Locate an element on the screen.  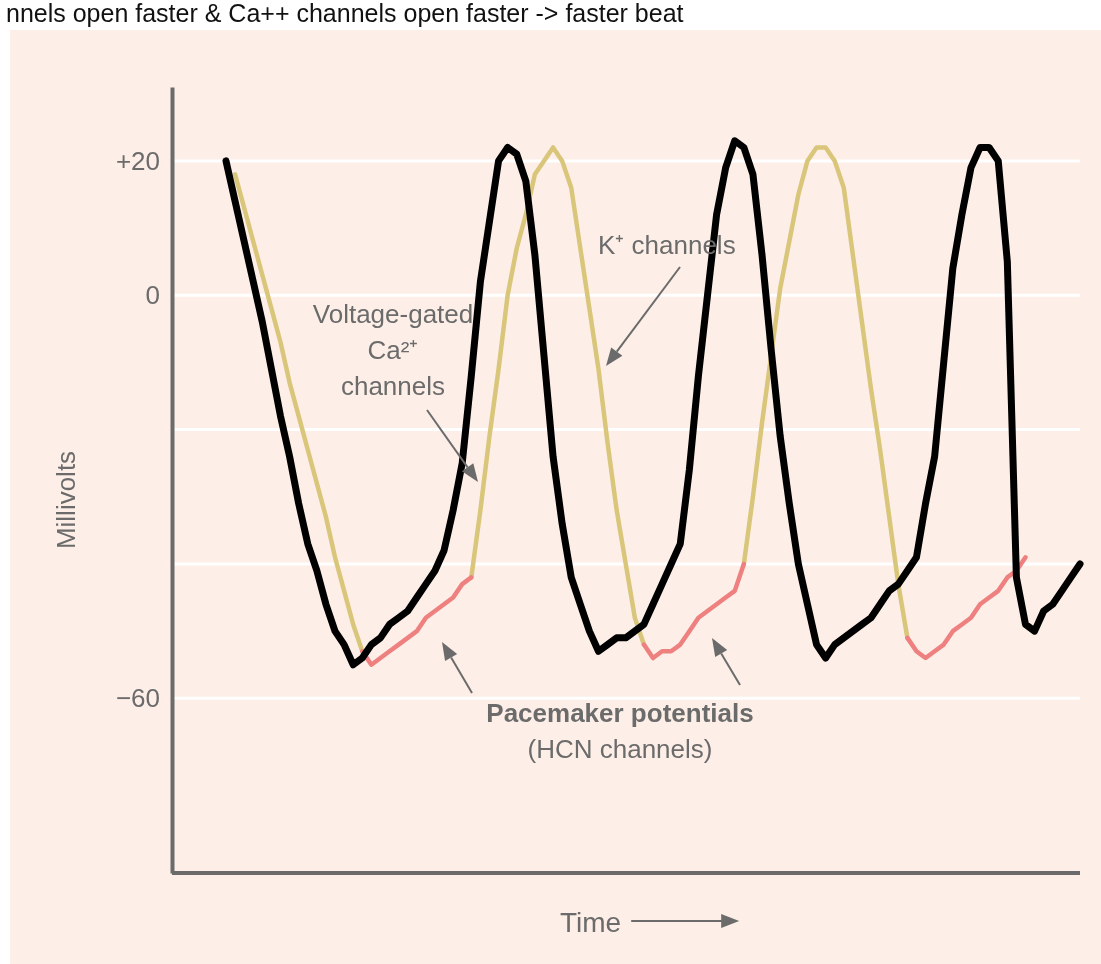
annotation: Voltage-gated Ca²⁺ channels is located at coordinates (393, 350).